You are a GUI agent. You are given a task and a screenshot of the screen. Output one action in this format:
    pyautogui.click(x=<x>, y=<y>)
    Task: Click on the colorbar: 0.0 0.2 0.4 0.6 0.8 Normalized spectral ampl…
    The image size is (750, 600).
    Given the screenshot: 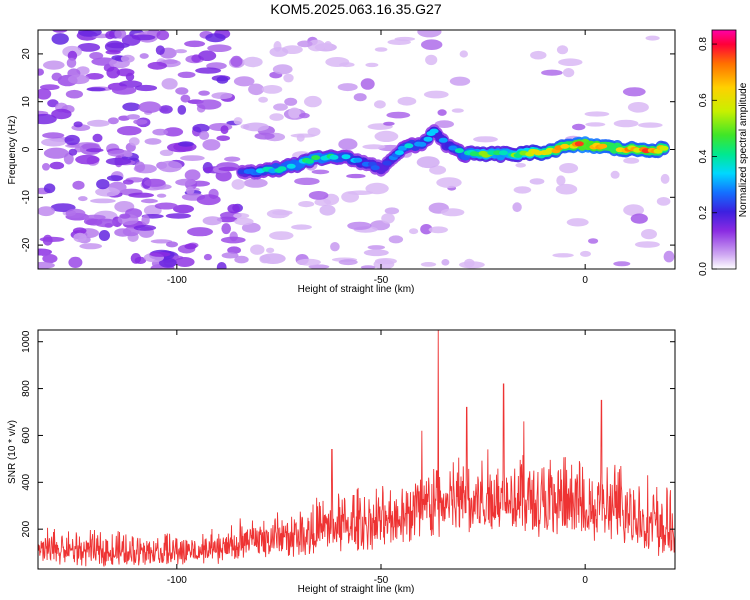 What is the action you would take?
    pyautogui.click(x=723, y=152)
    